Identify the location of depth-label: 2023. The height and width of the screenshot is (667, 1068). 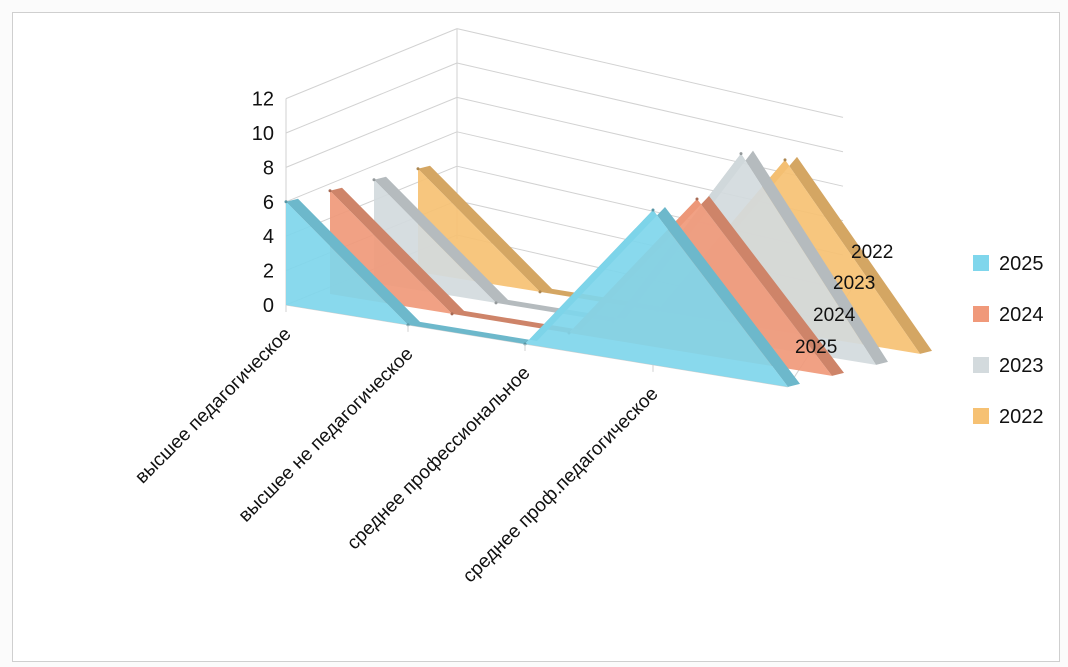
(854, 283).